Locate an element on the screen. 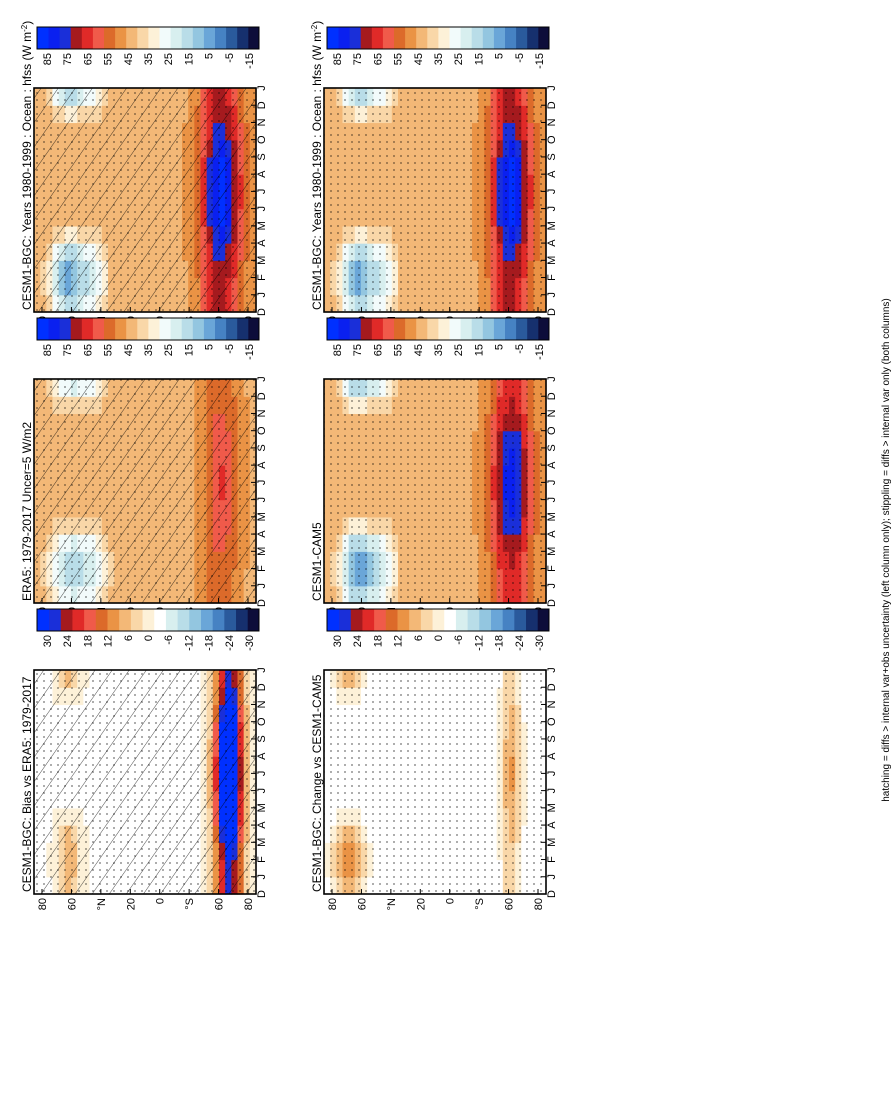  colorbar-label: 0 is located at coordinates (149, 638).